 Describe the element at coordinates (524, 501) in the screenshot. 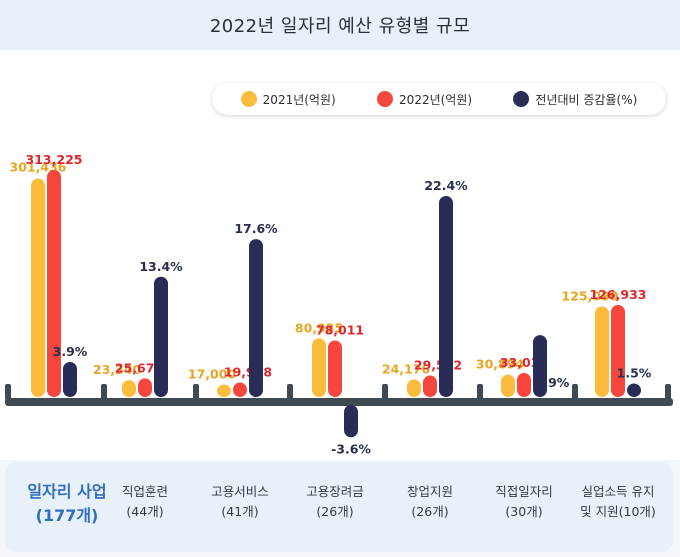

I see `category-label-5: 직접일자리 (30개)` at that location.